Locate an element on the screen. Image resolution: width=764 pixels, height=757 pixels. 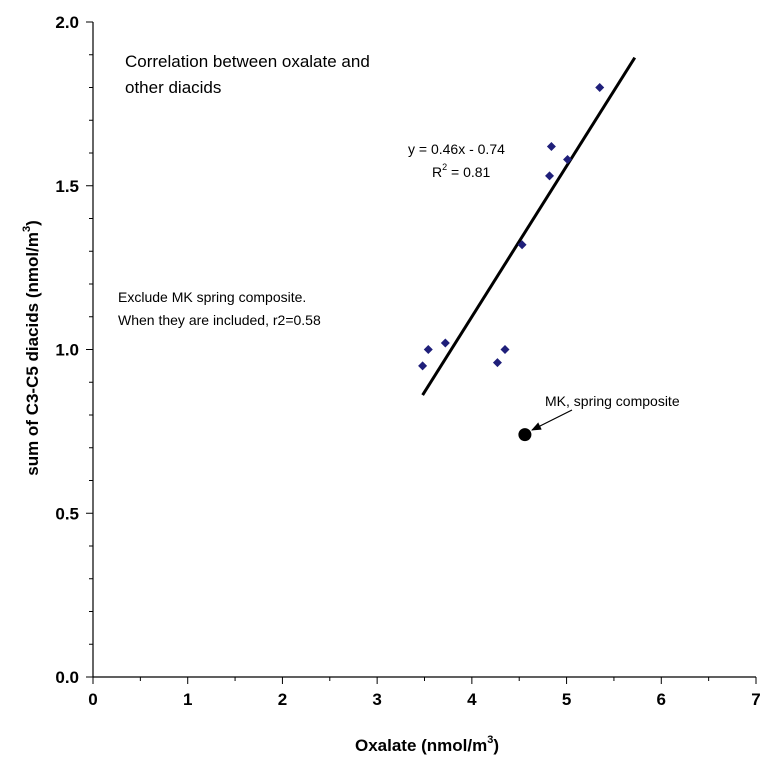
x-tick-label: 4 is located at coordinates (472, 699).